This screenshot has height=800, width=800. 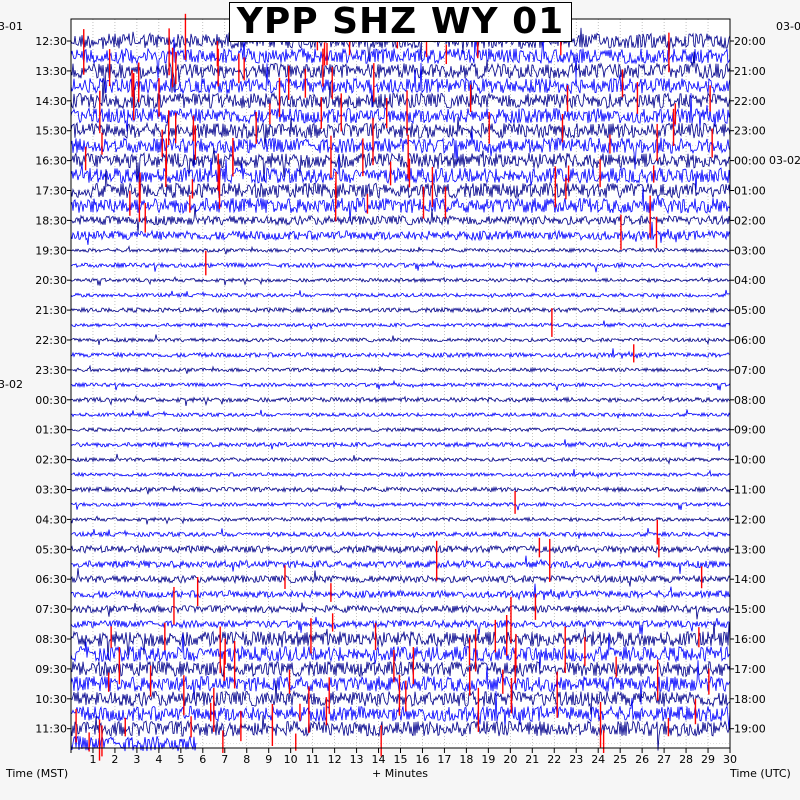 I want to click on left-date-label: 3-01, so click(x=11, y=26).